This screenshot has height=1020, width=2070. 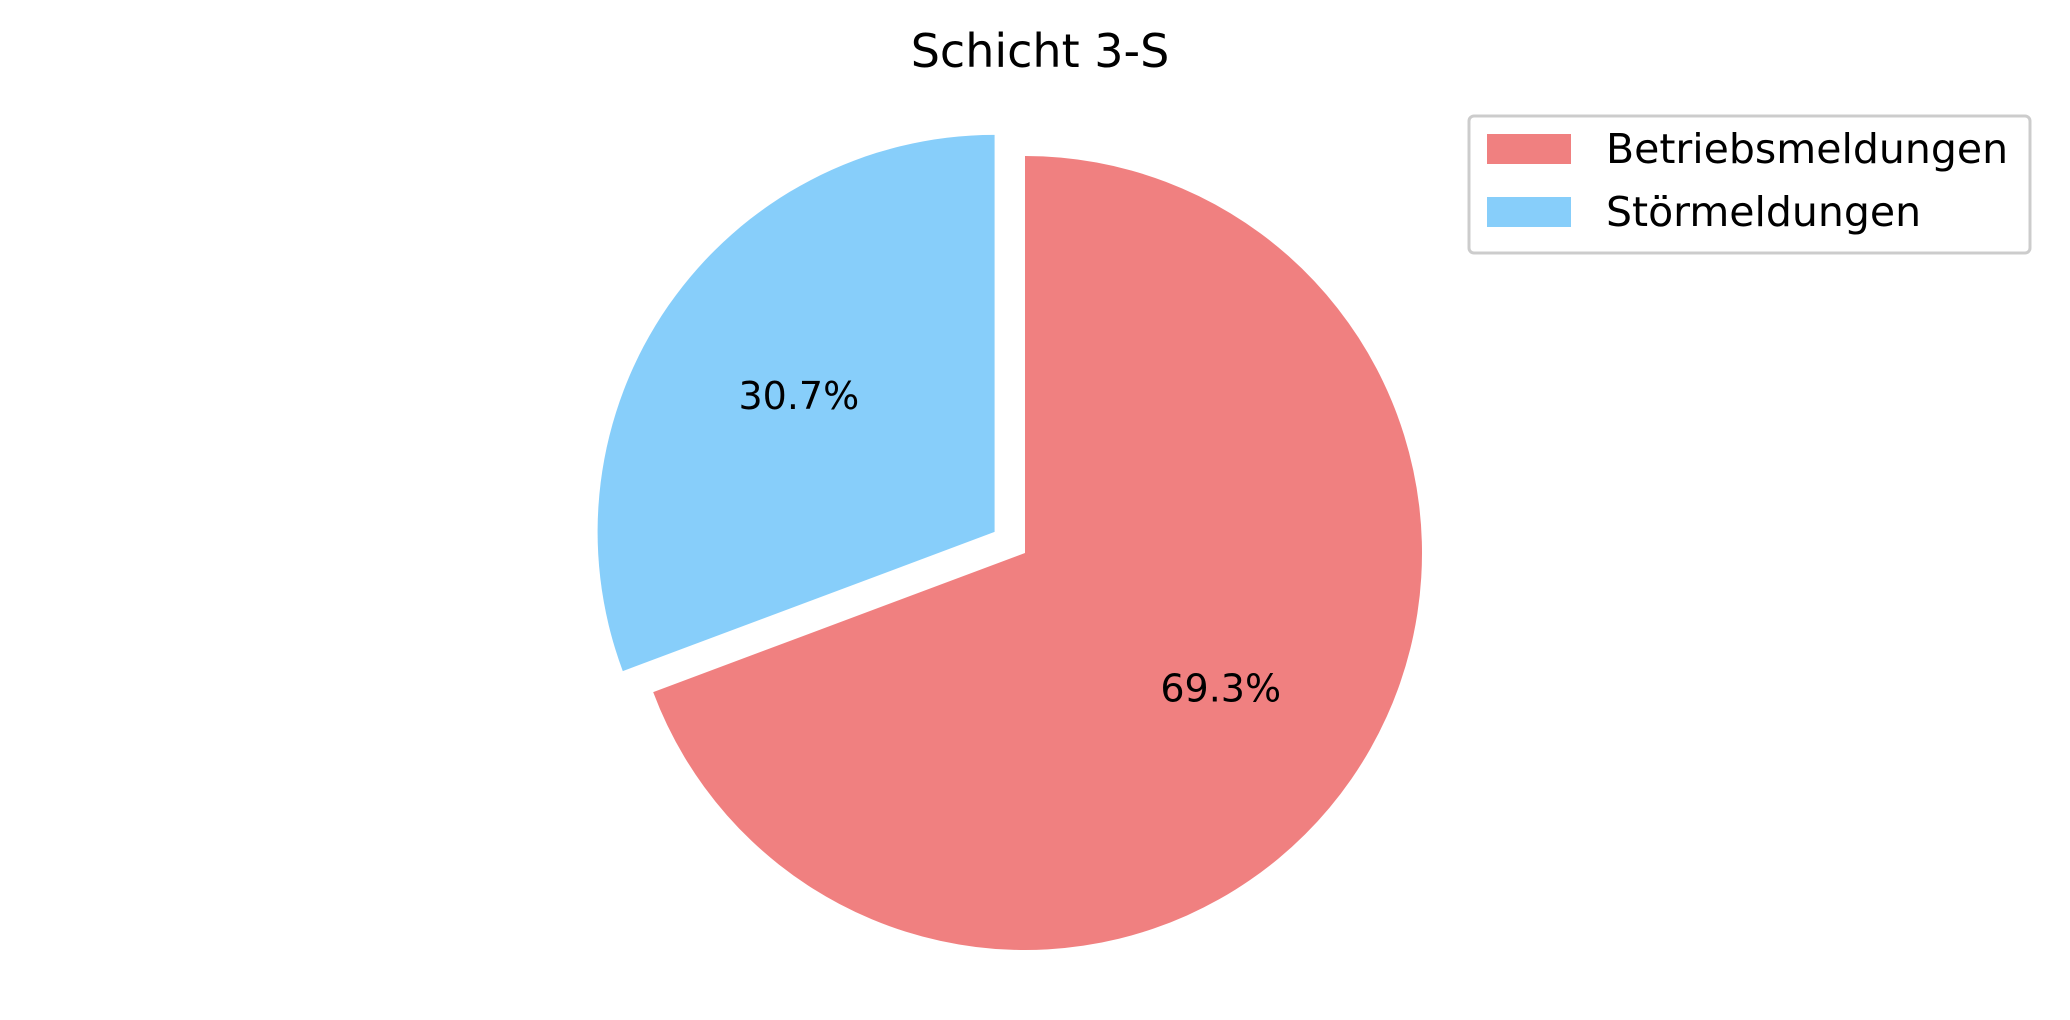 I want to click on pie-slice-stoermeldungen, so click(x=796, y=403).